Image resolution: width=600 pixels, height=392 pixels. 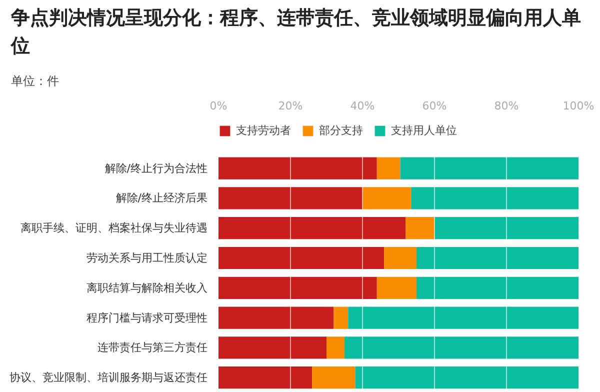 What do you see at coordinates (434, 106) in the screenshot?
I see `x-tick-label: 60%` at bounding box center [434, 106].